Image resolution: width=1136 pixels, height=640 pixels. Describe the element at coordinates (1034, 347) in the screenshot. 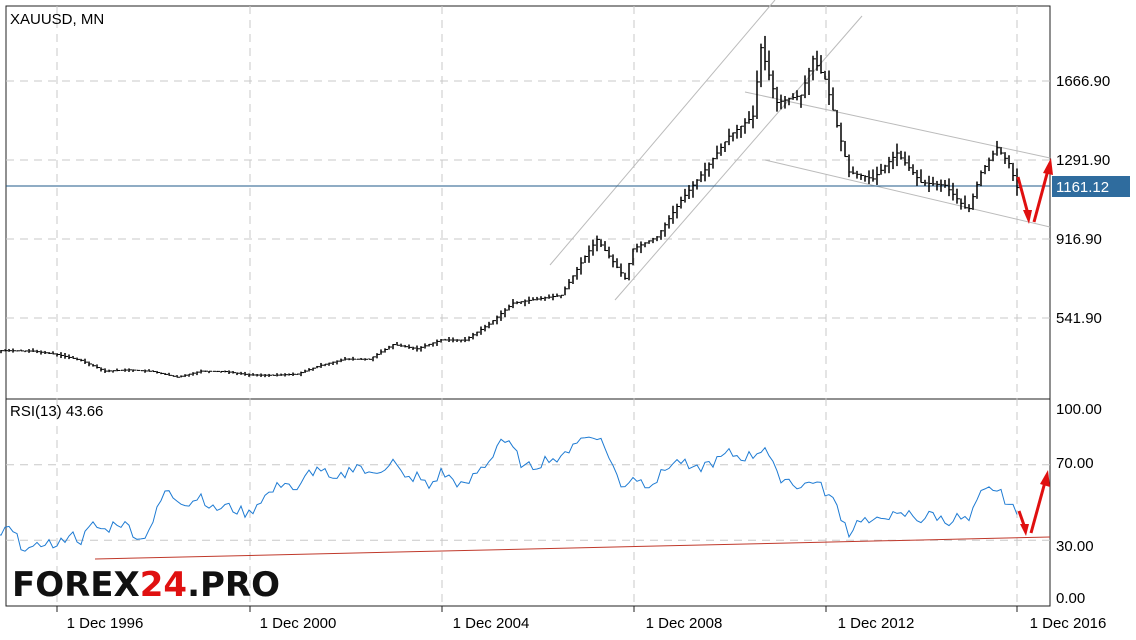

I see `forecast-arrows` at that location.